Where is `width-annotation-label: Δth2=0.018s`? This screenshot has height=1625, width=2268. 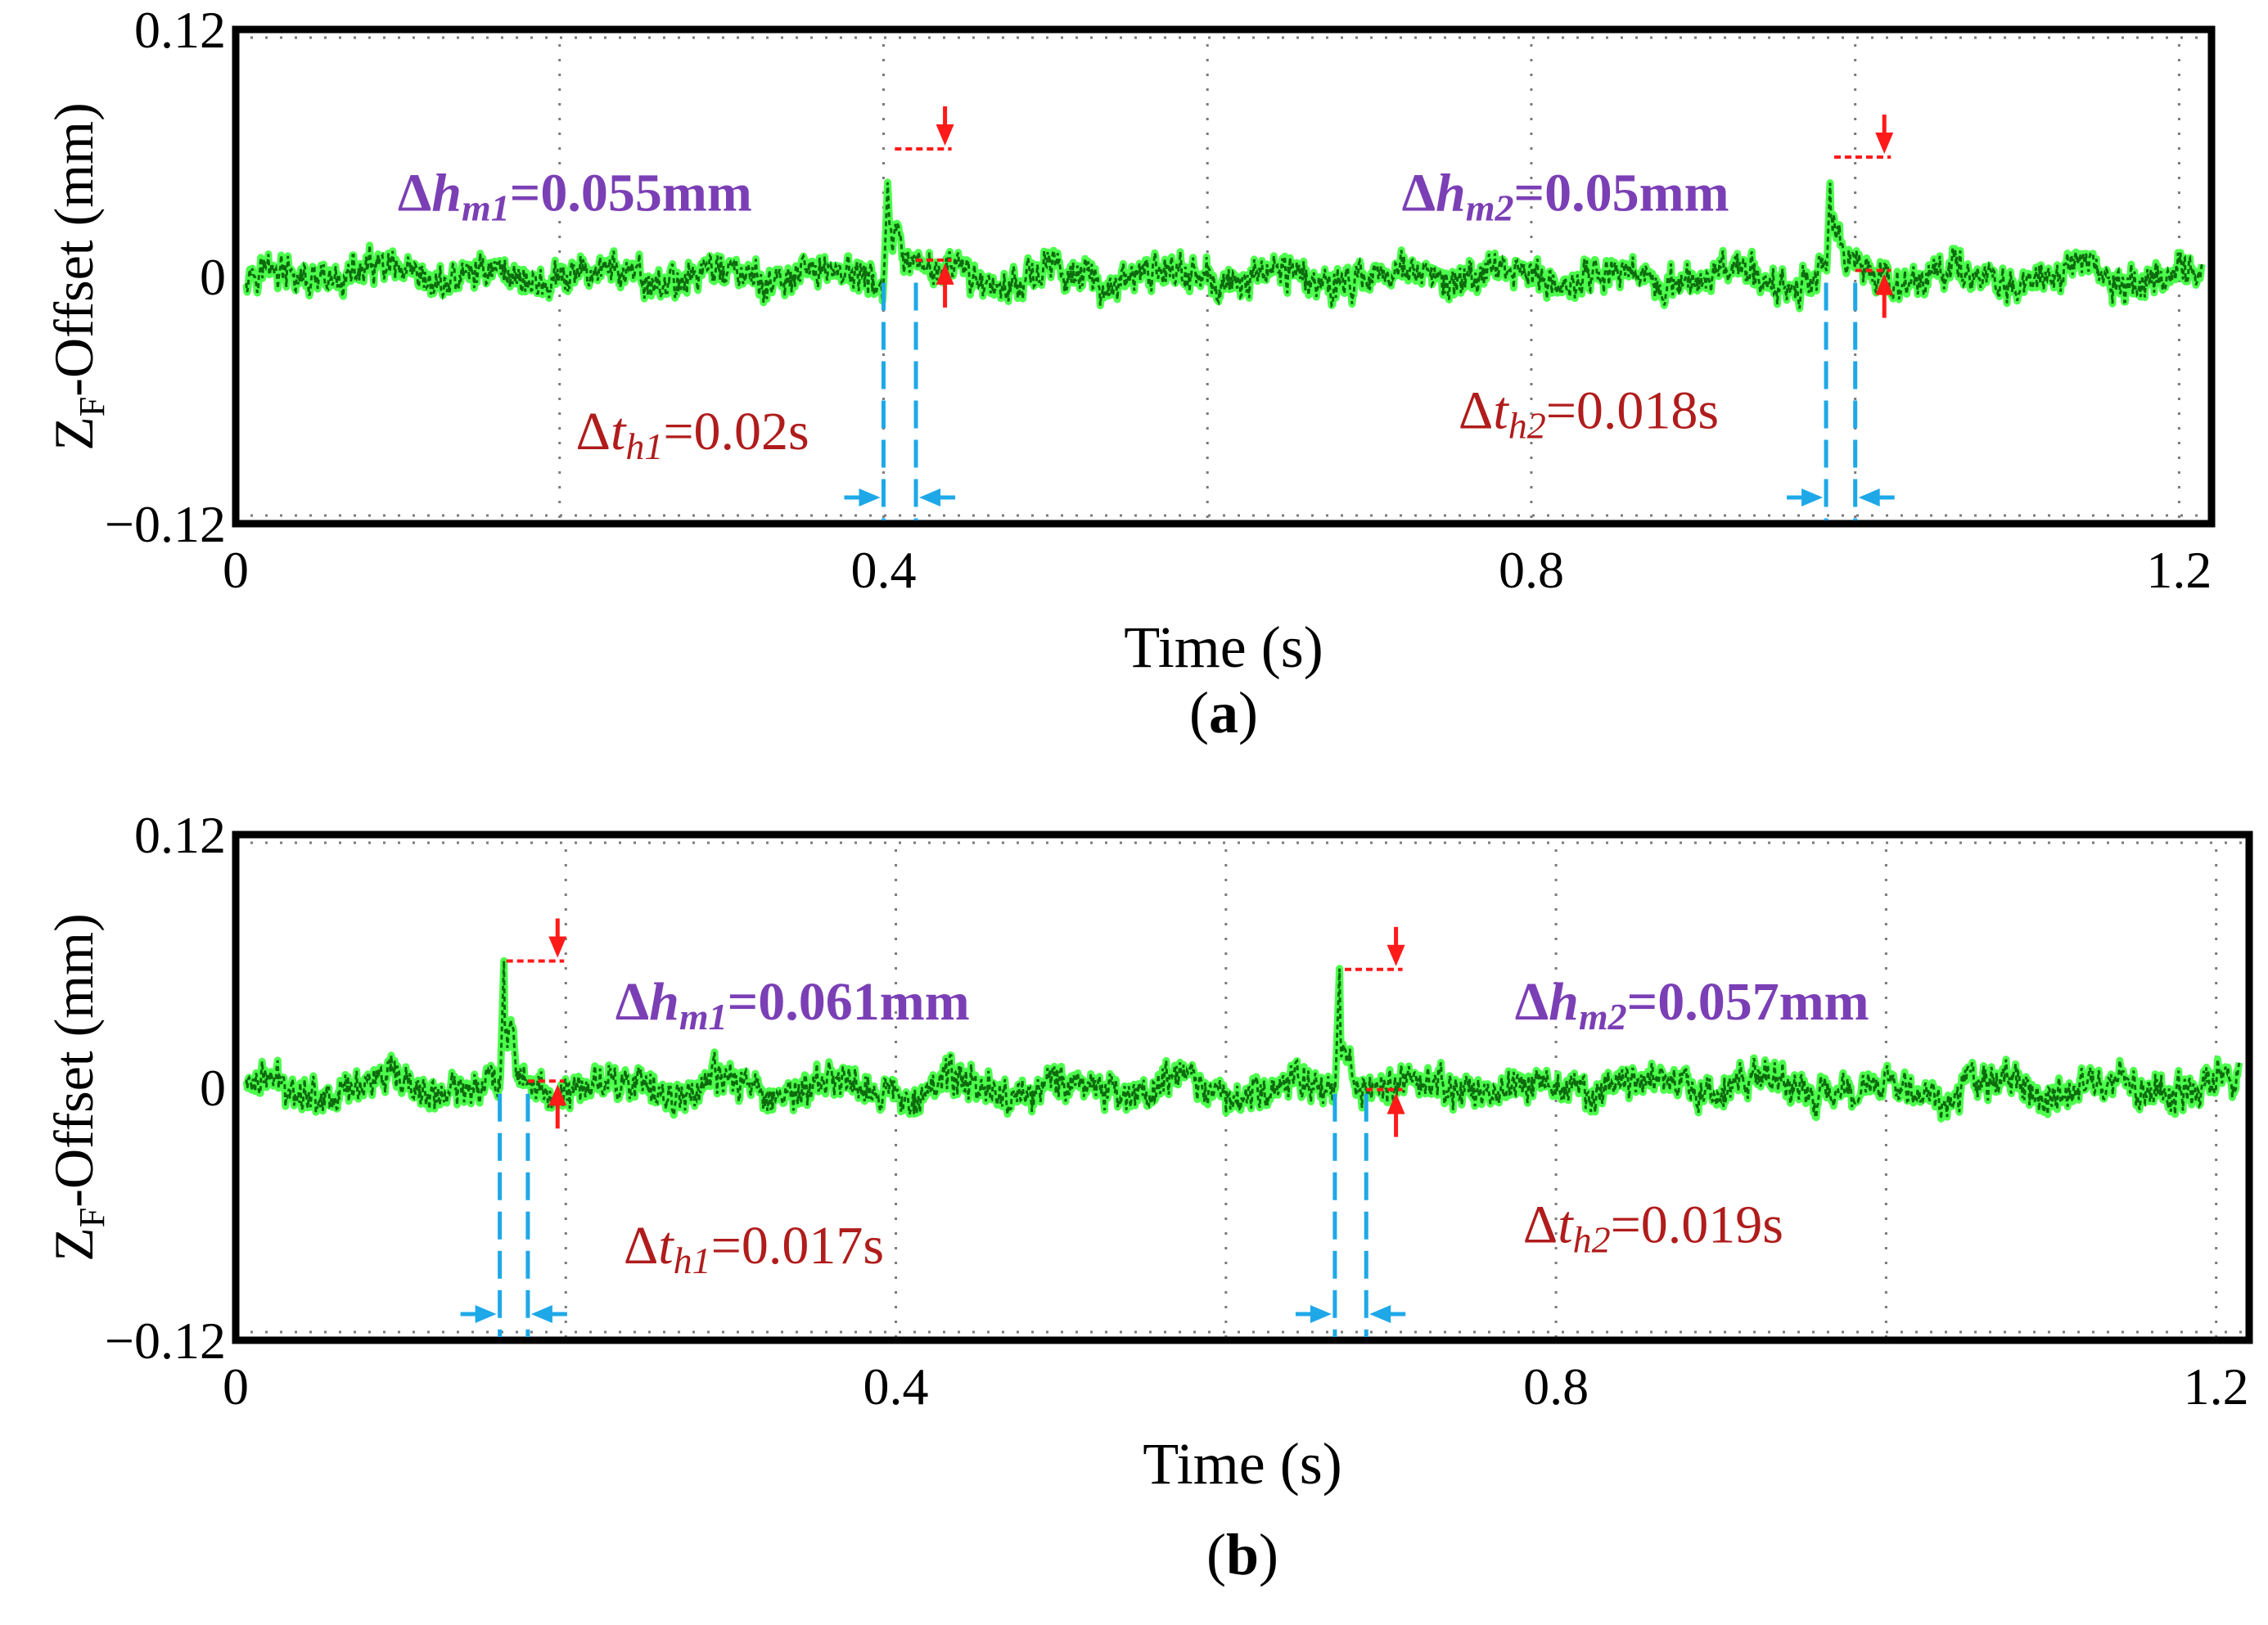
width-annotation-label: Δth2=0.018s is located at coordinates (1589, 414).